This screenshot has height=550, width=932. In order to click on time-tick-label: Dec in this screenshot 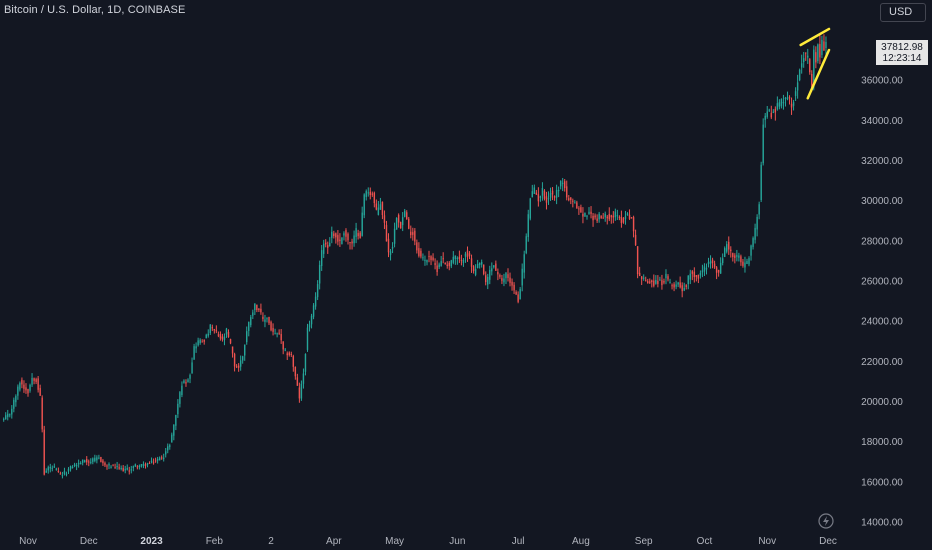, I will do `click(89, 541)`.